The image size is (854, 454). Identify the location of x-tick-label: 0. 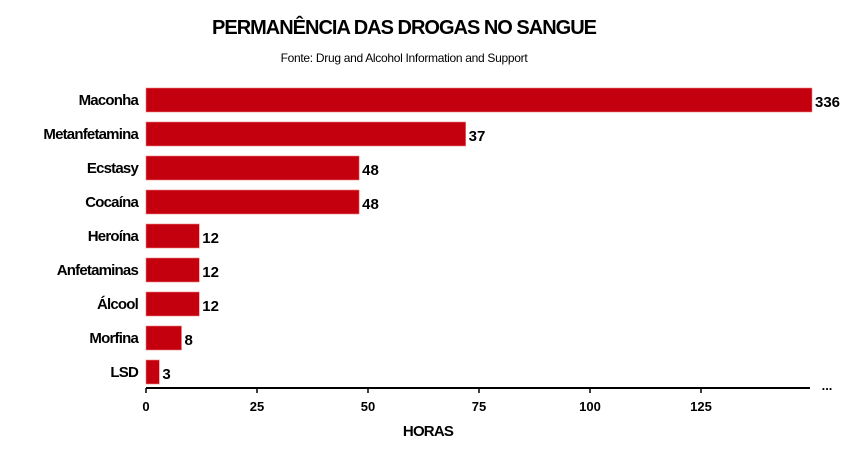
(145, 406).